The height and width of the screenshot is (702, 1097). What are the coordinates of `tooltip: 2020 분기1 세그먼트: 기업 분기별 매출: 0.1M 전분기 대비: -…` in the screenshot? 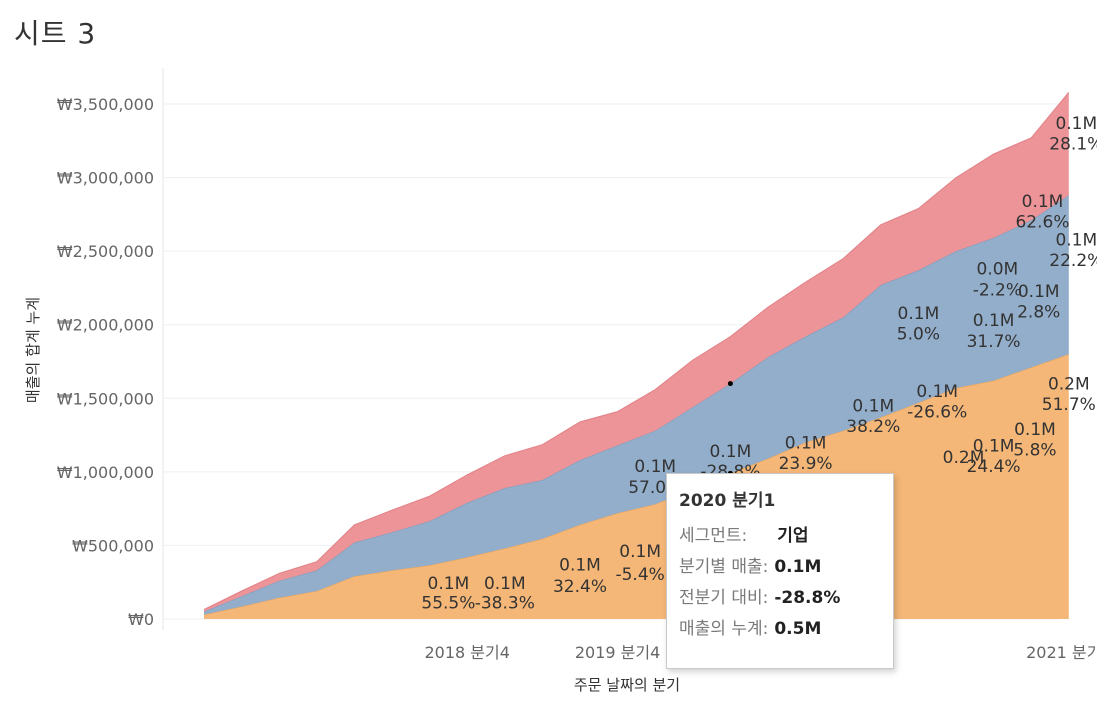 It's located at (780, 571).